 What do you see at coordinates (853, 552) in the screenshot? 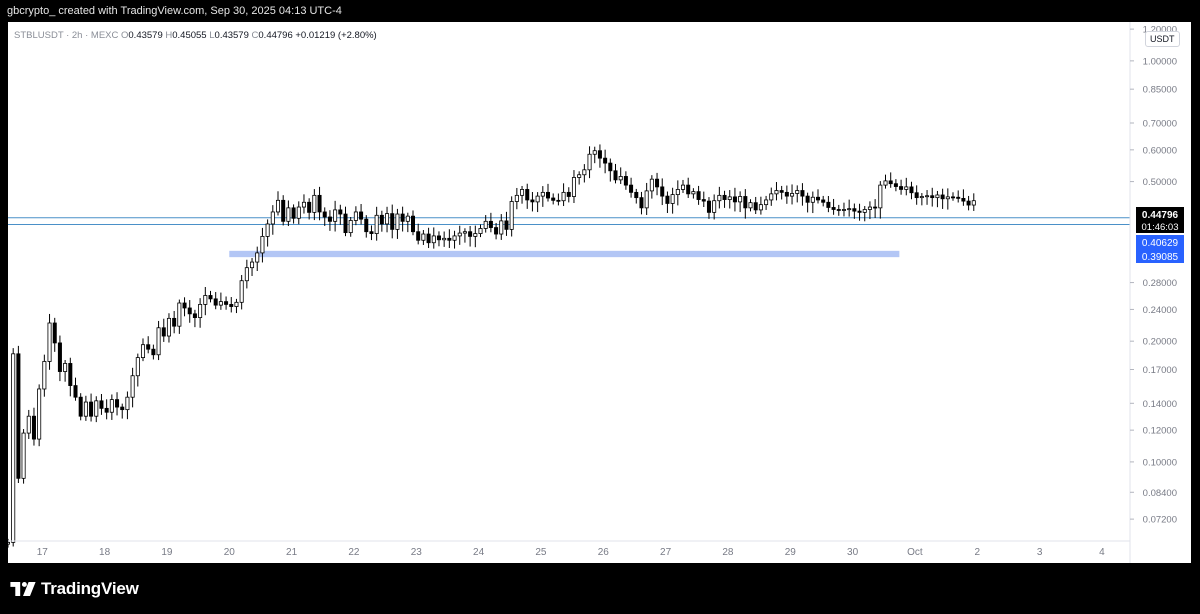
I see `time-tick-label: 30` at bounding box center [853, 552].